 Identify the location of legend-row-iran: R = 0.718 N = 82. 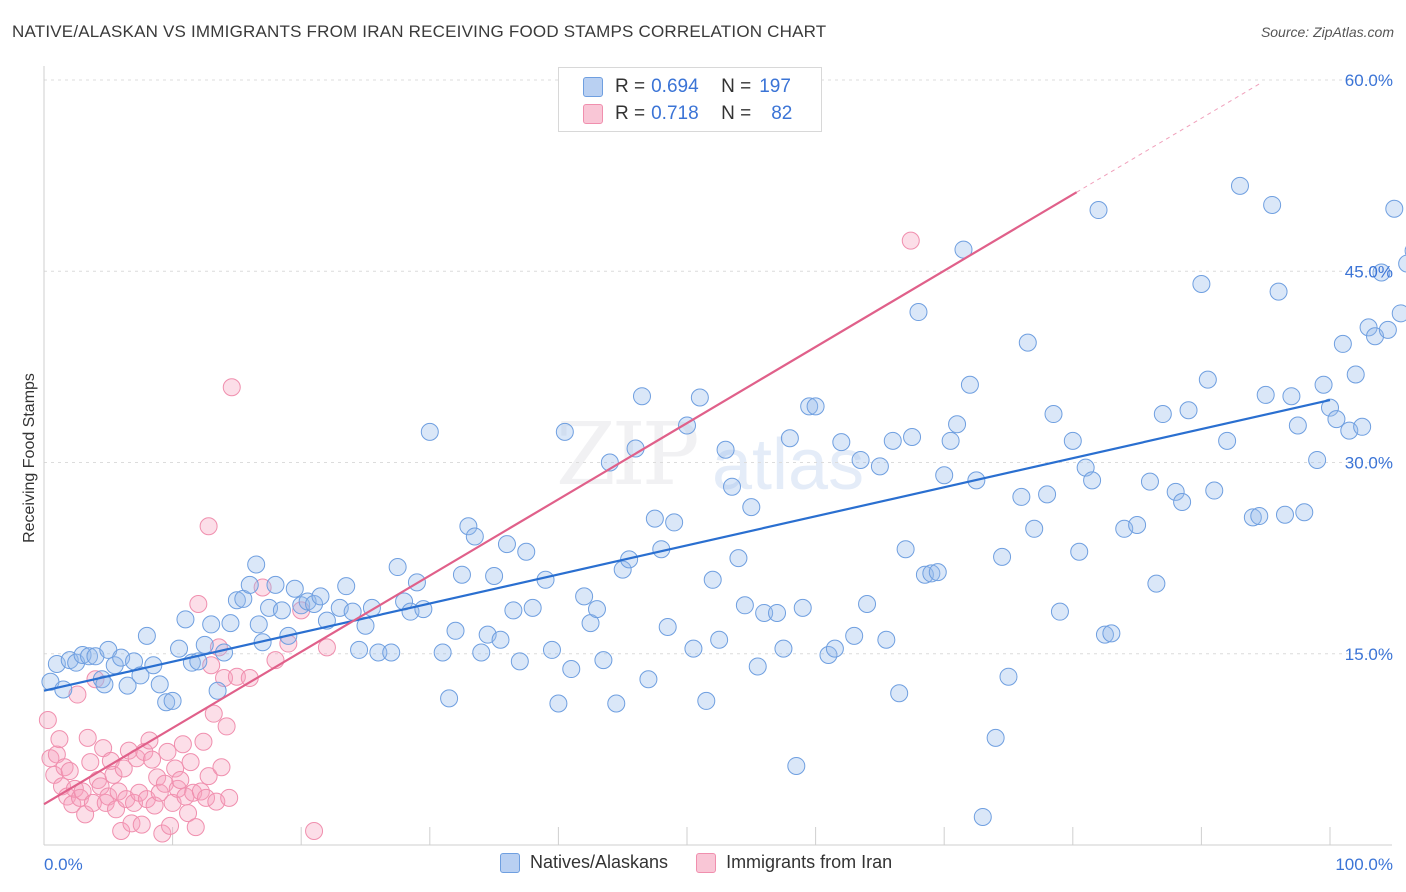
(687, 114).